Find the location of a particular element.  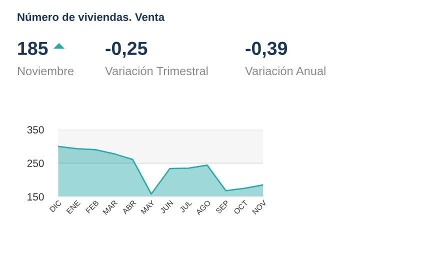

y-tick-label: 350 is located at coordinates (35, 130).